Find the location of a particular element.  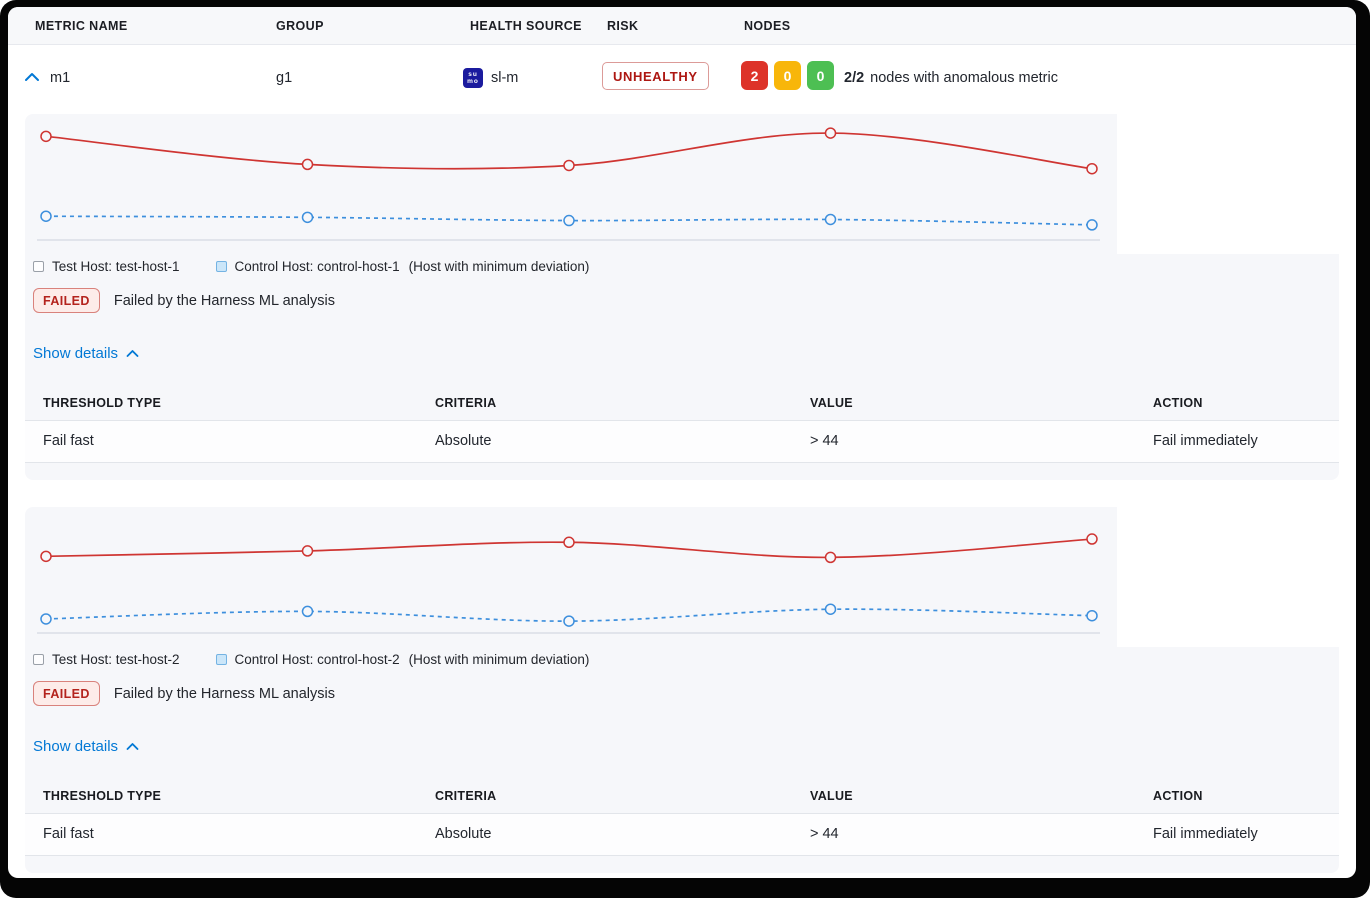

column-health-source: HEALTH SOURCE is located at coordinates (526, 26).